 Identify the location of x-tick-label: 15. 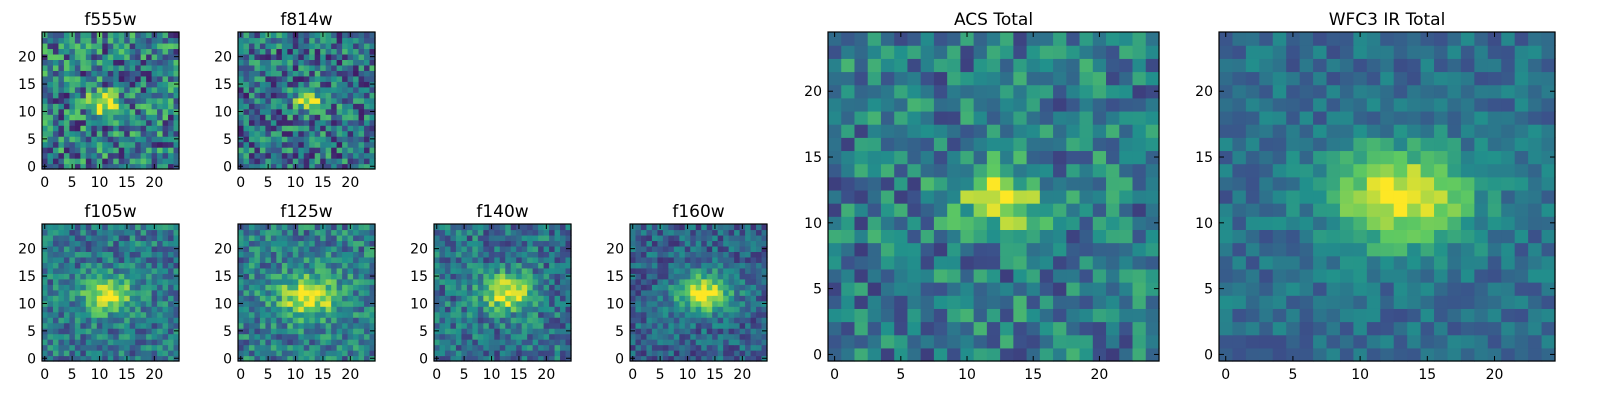
(127, 375).